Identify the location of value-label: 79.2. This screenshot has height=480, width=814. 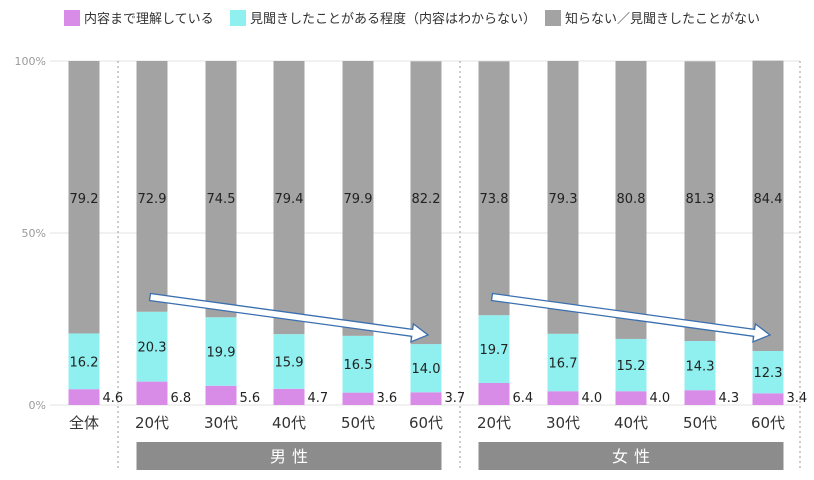
(84, 199).